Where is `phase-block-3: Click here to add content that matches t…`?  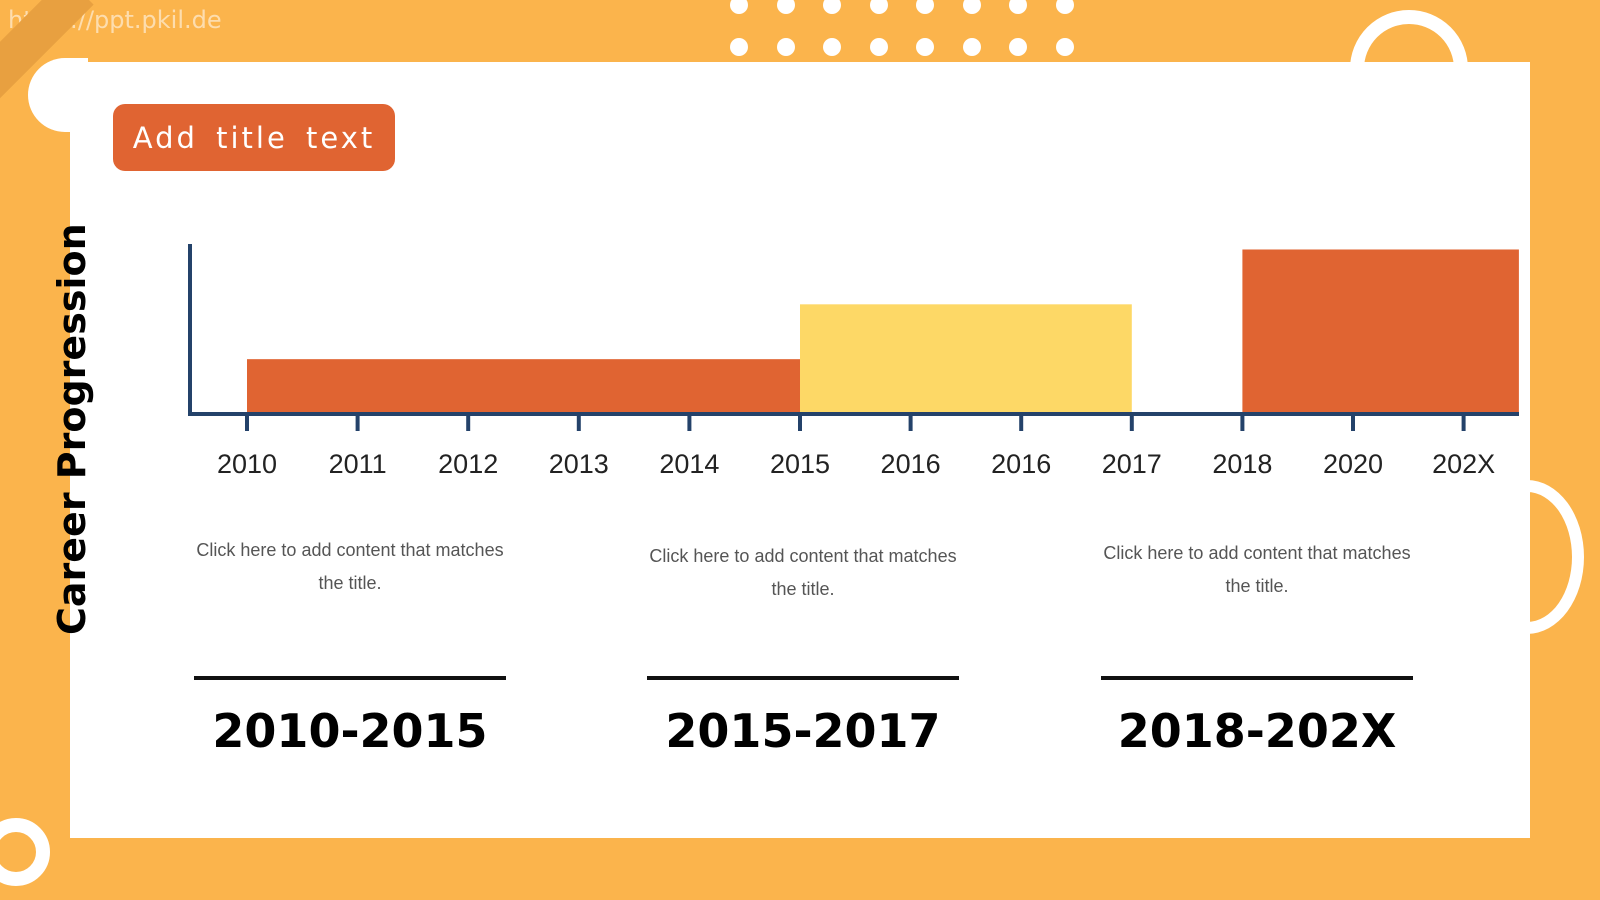
phase-block-3: Click here to add content that matches t… is located at coordinates (1257, 570).